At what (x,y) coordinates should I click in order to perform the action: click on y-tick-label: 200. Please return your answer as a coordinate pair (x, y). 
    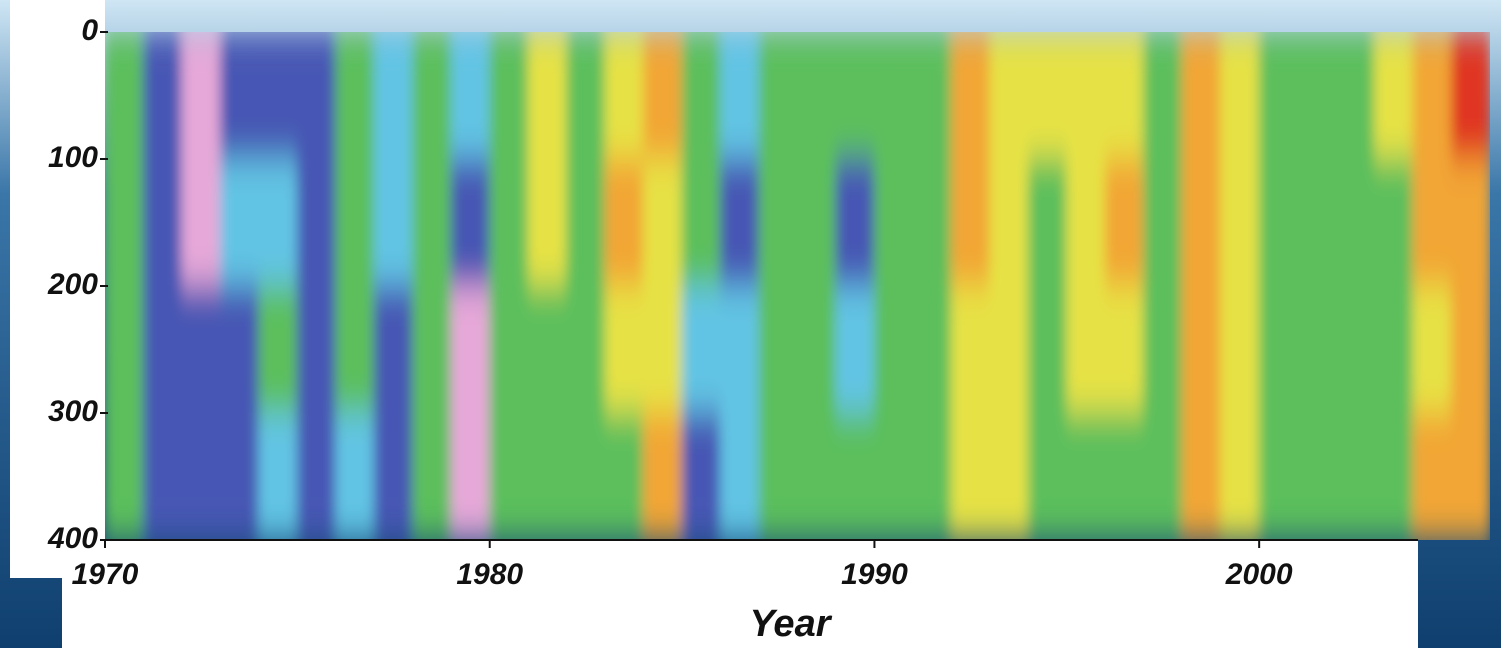
    Looking at the image, I should click on (72, 284).